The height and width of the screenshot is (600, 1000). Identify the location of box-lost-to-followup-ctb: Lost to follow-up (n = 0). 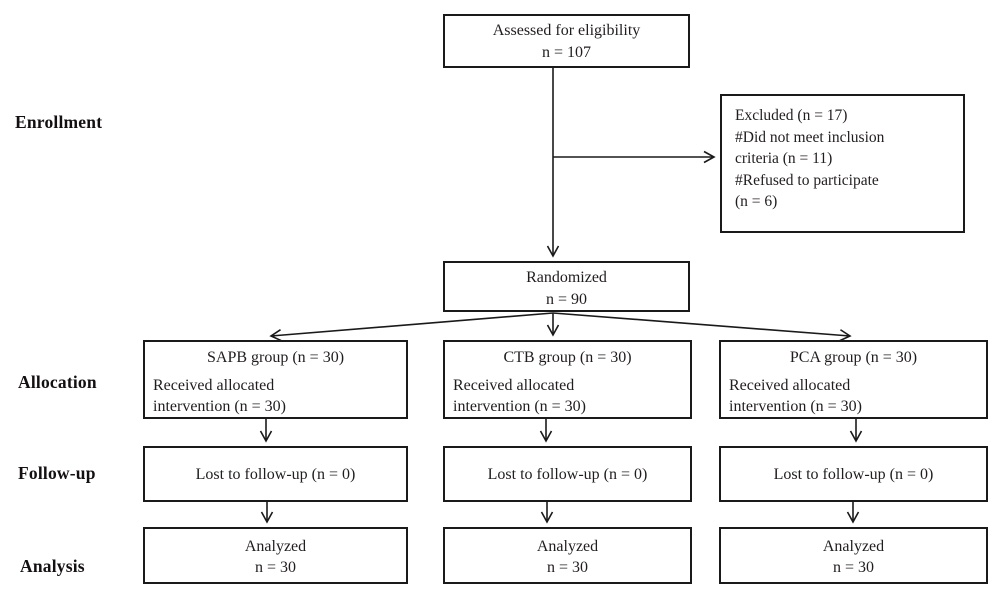
(567, 474).